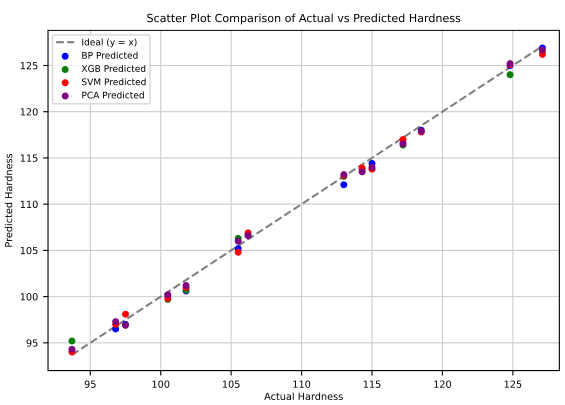  I want to click on y-tick-label: 100, so click(29, 296).